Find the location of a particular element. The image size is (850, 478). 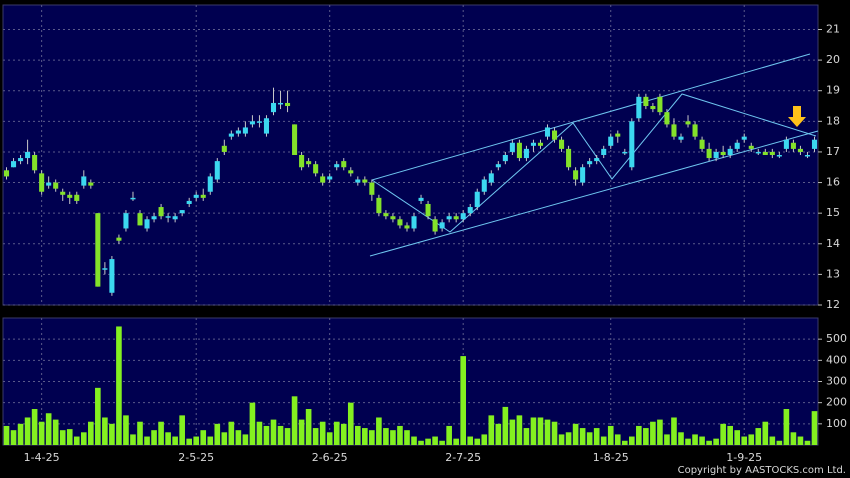

y-tick-label: 21 is located at coordinates (833, 28).